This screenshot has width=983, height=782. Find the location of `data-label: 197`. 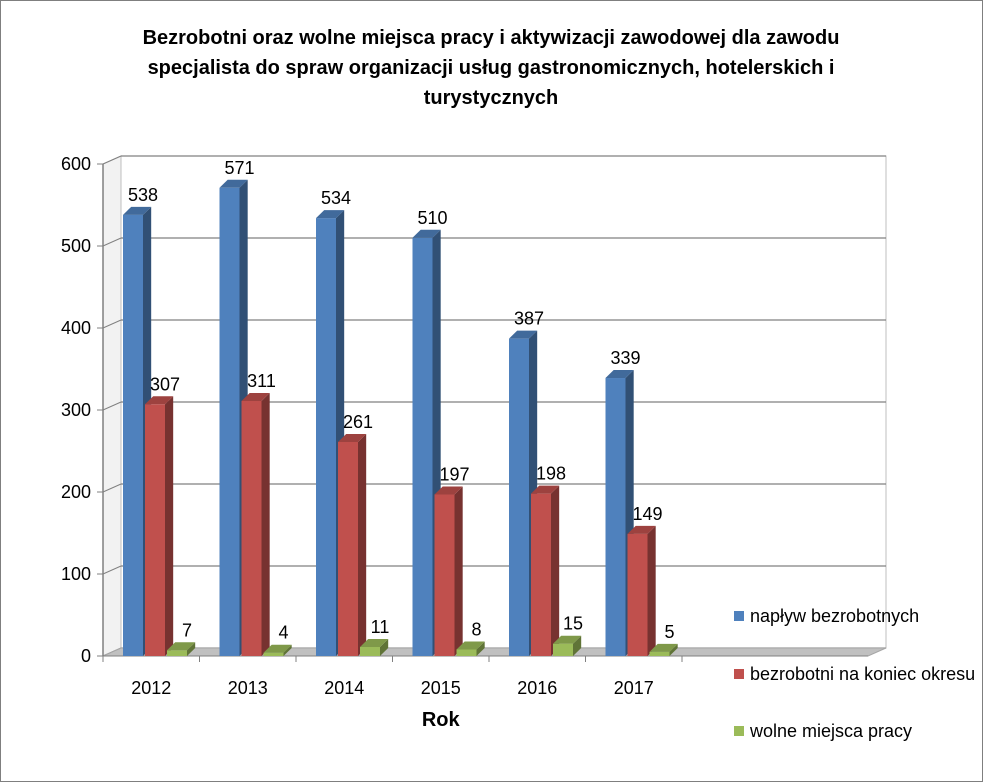

data-label: 197 is located at coordinates (454, 474).